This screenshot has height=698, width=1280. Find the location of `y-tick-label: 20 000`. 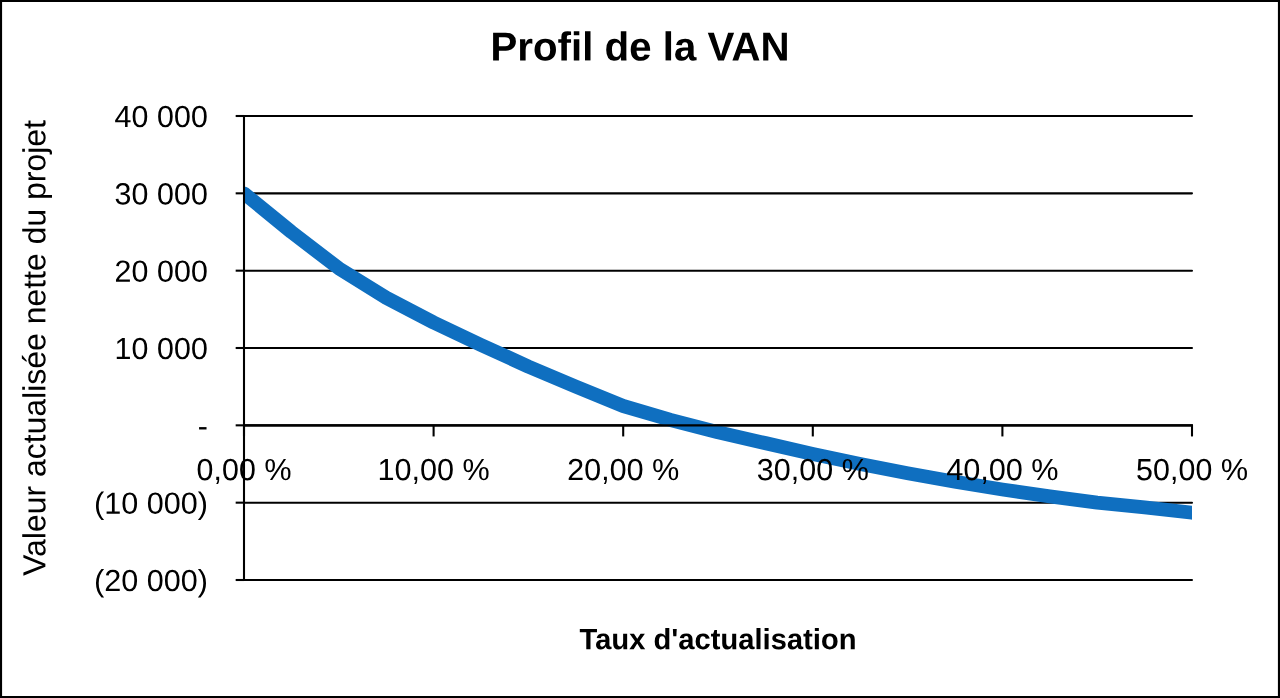

y-tick-label: 20 000 is located at coordinates (161, 271).